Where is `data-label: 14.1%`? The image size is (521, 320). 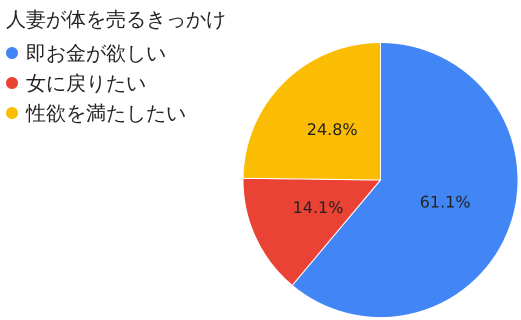 data-label: 14.1% is located at coordinates (318, 207).